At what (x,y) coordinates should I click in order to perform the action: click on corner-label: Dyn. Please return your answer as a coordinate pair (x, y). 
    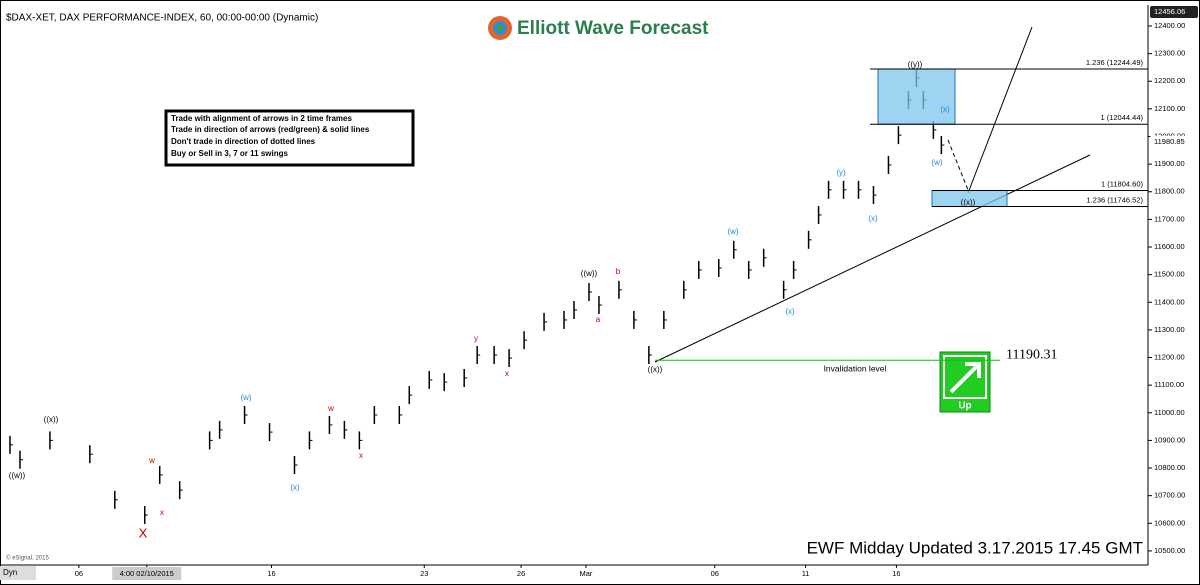
    Looking at the image, I should click on (10, 572).